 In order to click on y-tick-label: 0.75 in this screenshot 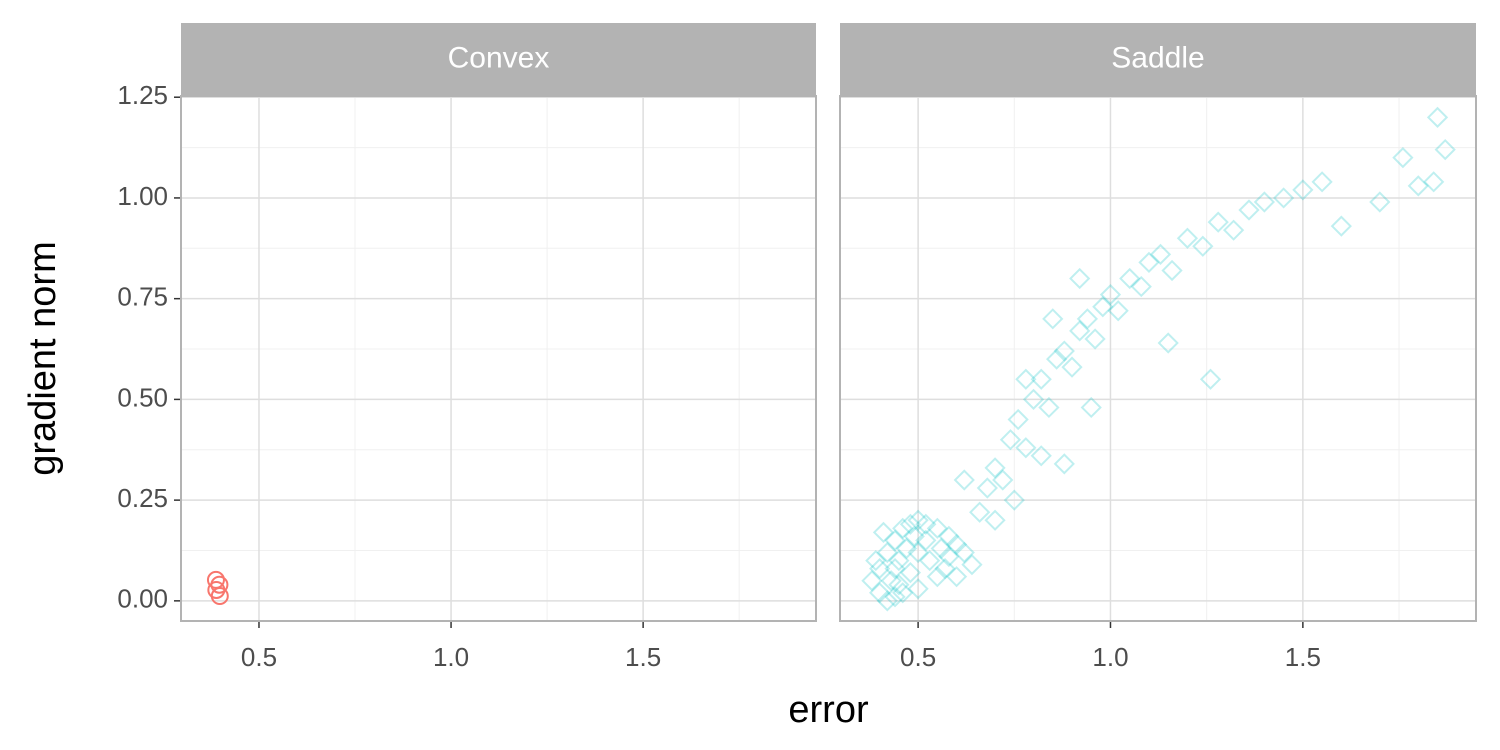, I will do `click(142, 297)`.